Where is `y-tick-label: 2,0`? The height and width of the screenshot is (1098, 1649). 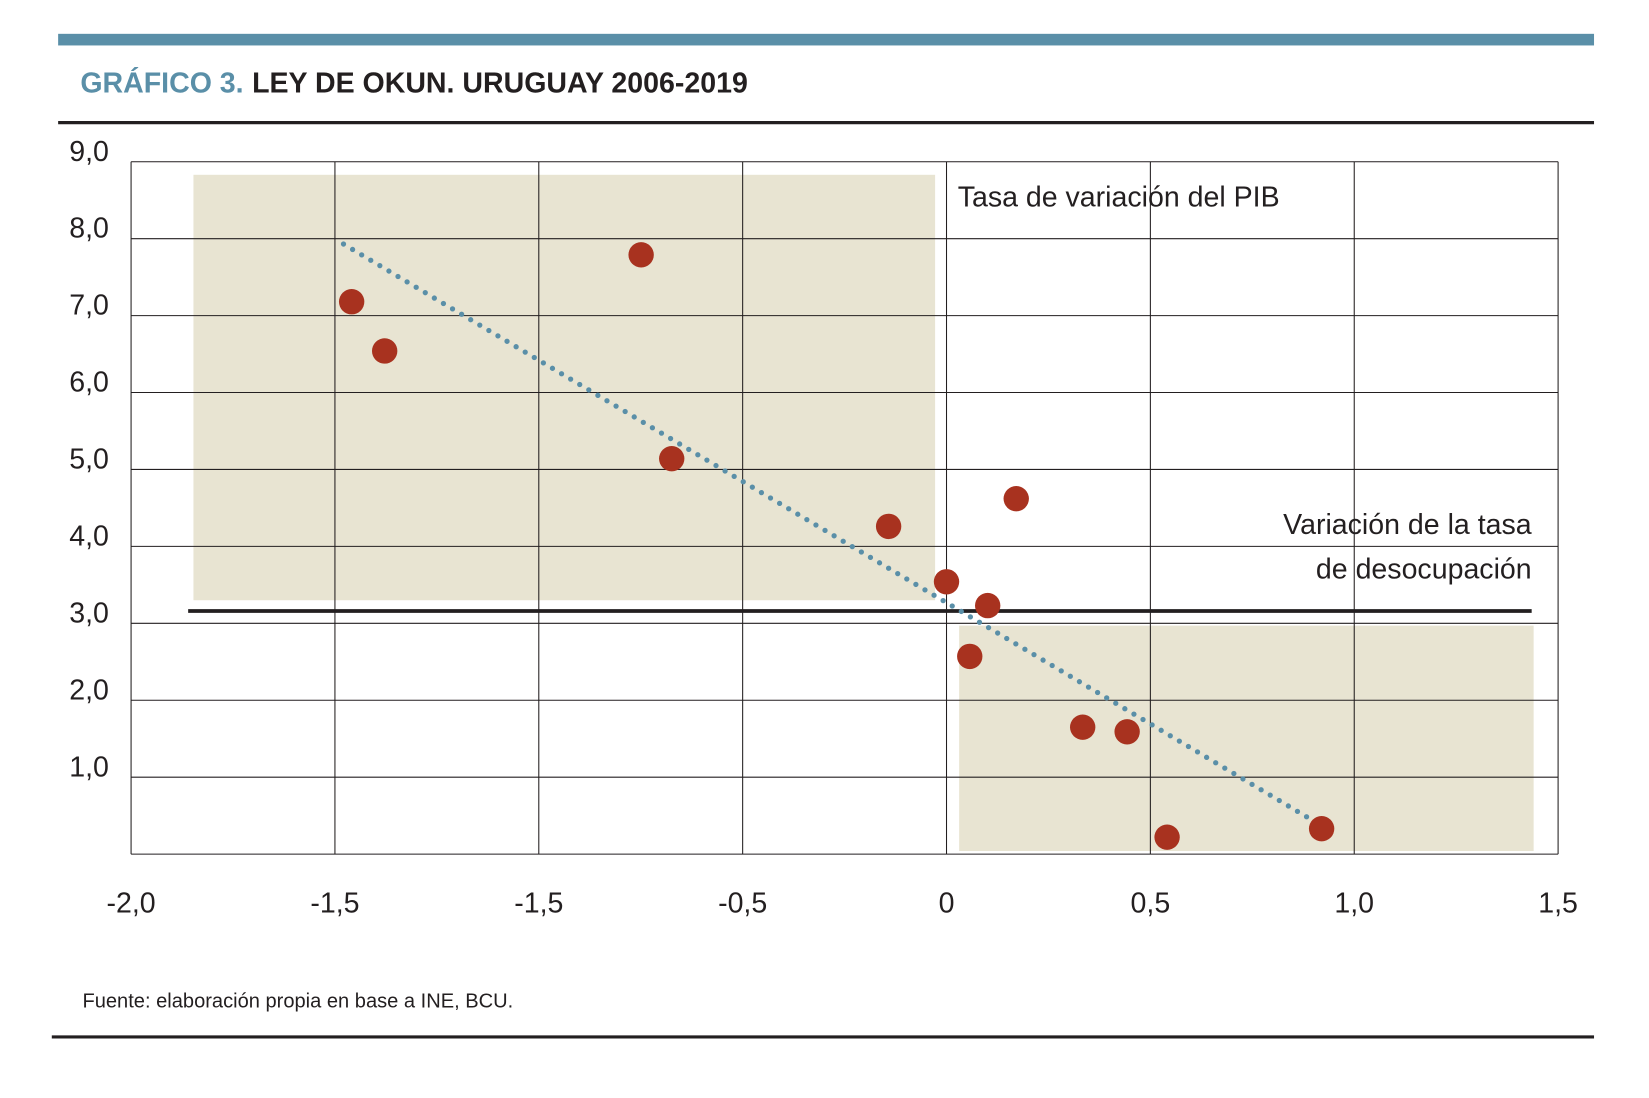 y-tick-label: 2,0 is located at coordinates (89, 690).